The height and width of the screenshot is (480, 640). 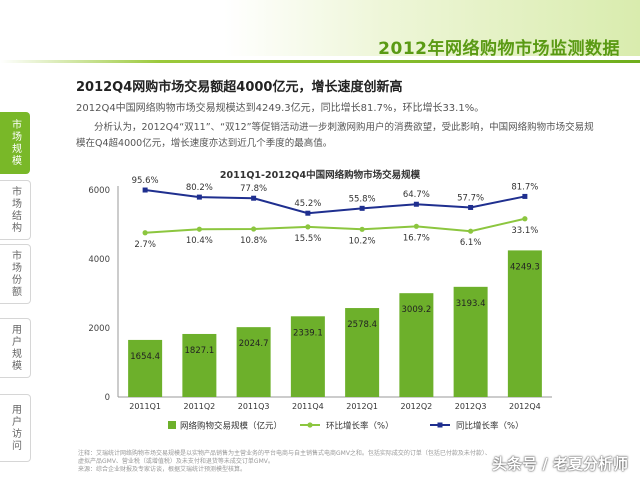 What do you see at coordinates (524, 187) in the screenshot?
I see `yoy-growth-label: 81.7%` at bounding box center [524, 187].